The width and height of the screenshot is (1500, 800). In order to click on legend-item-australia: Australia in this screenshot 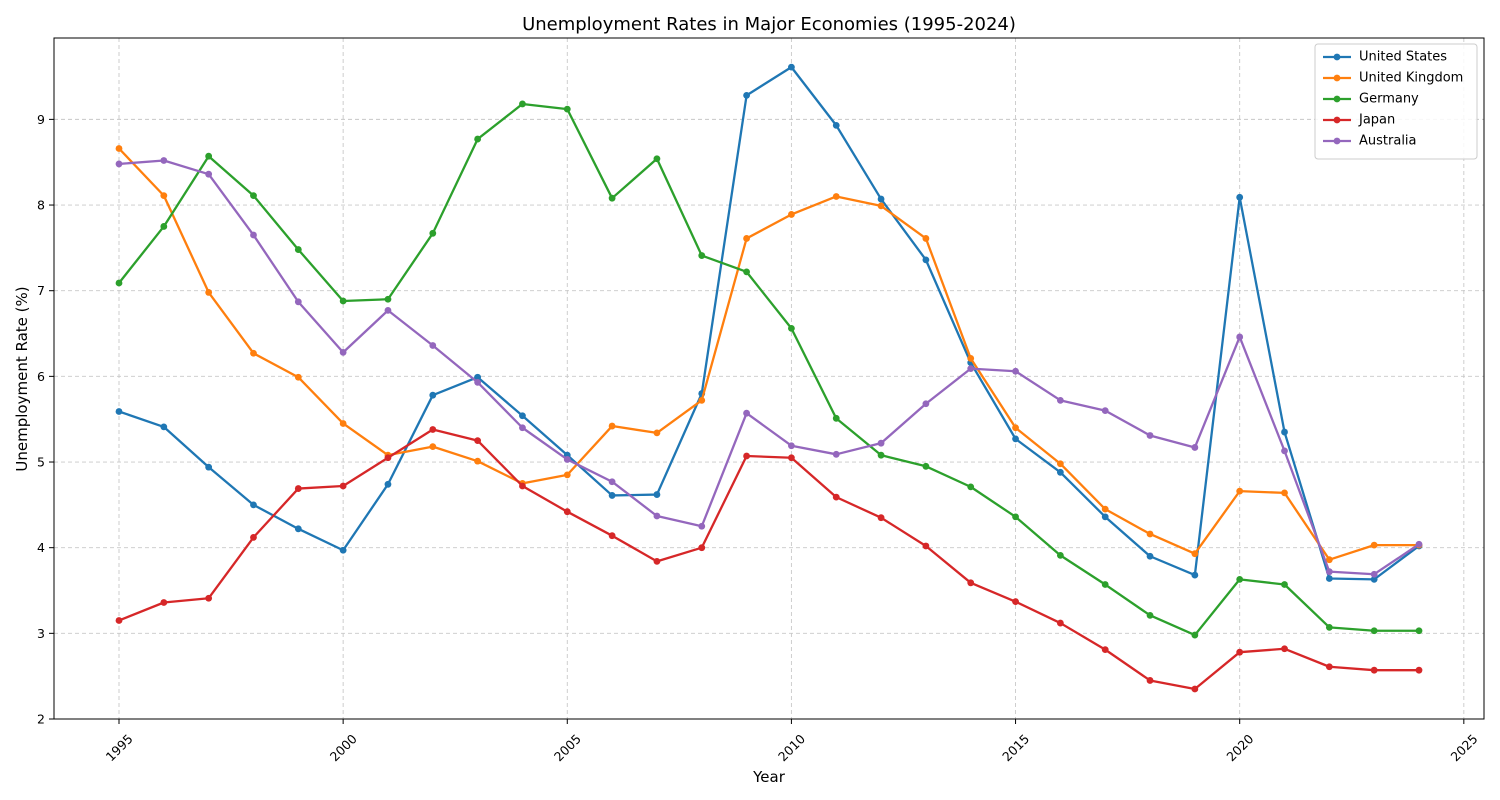, I will do `click(1370, 141)`.